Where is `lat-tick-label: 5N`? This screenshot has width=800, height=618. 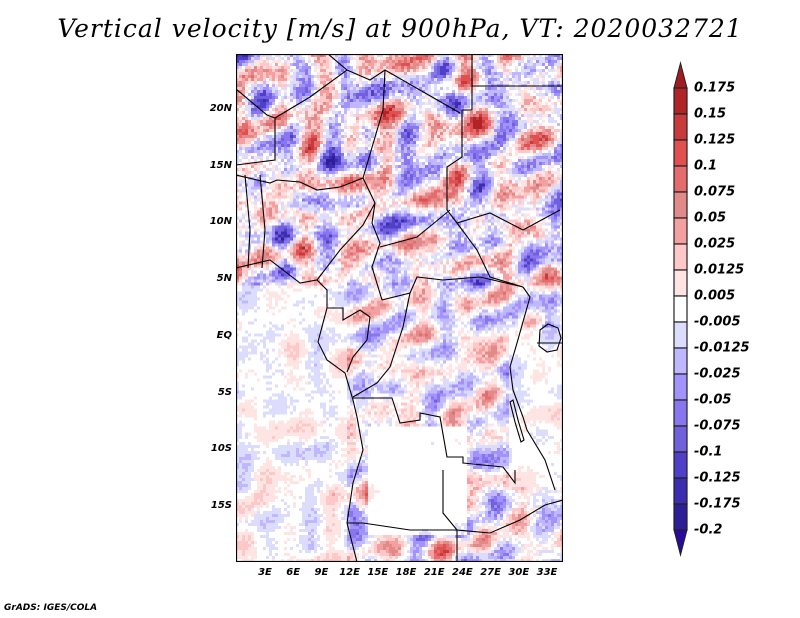 lat-tick-label: 5N is located at coordinates (224, 279).